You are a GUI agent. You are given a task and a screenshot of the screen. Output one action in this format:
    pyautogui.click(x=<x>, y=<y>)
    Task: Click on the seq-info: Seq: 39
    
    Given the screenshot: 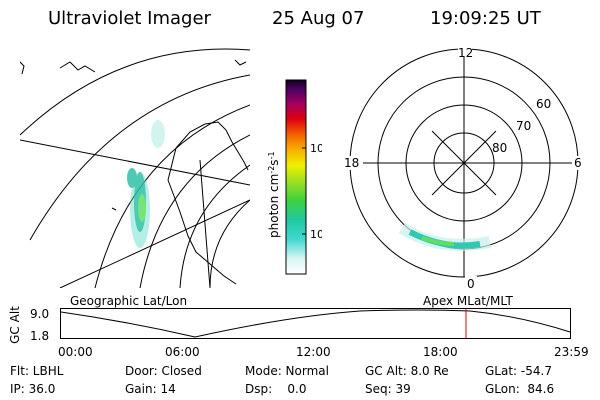 What is the action you would take?
    pyautogui.click(x=388, y=389)
    